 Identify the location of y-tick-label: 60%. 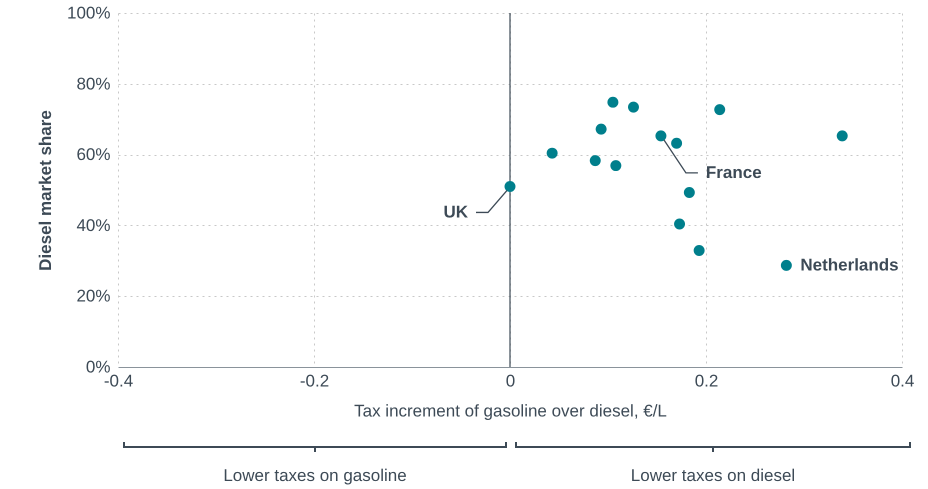
(93, 154).